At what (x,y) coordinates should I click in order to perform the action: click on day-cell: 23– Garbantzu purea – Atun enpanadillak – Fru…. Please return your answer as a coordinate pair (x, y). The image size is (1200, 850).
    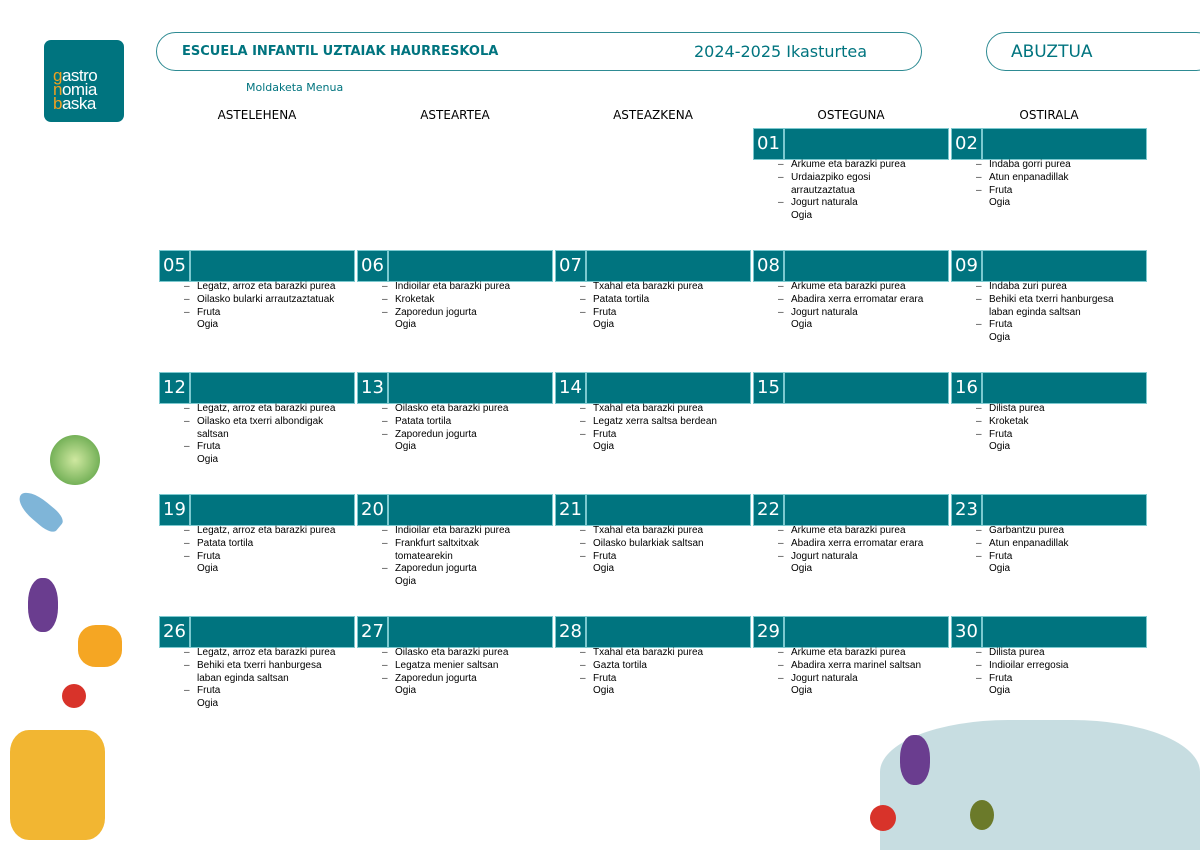
    Looking at the image, I should click on (1049, 553).